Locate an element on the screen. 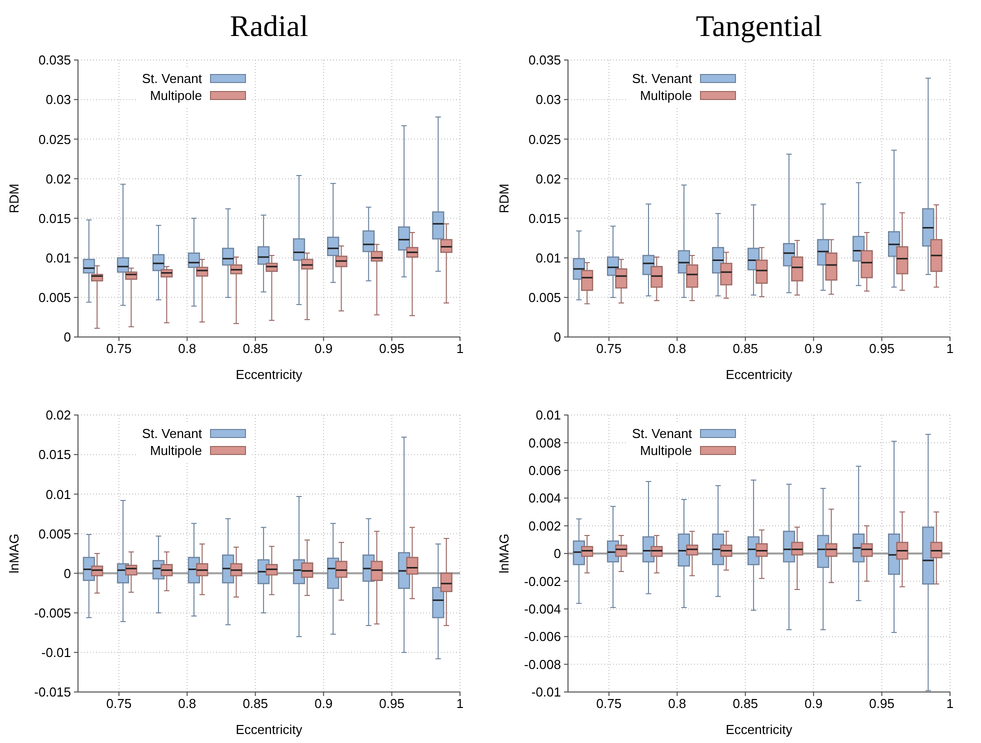 The width and height of the screenshot is (981, 743). y-tick-label: -0.004 is located at coordinates (542, 609).